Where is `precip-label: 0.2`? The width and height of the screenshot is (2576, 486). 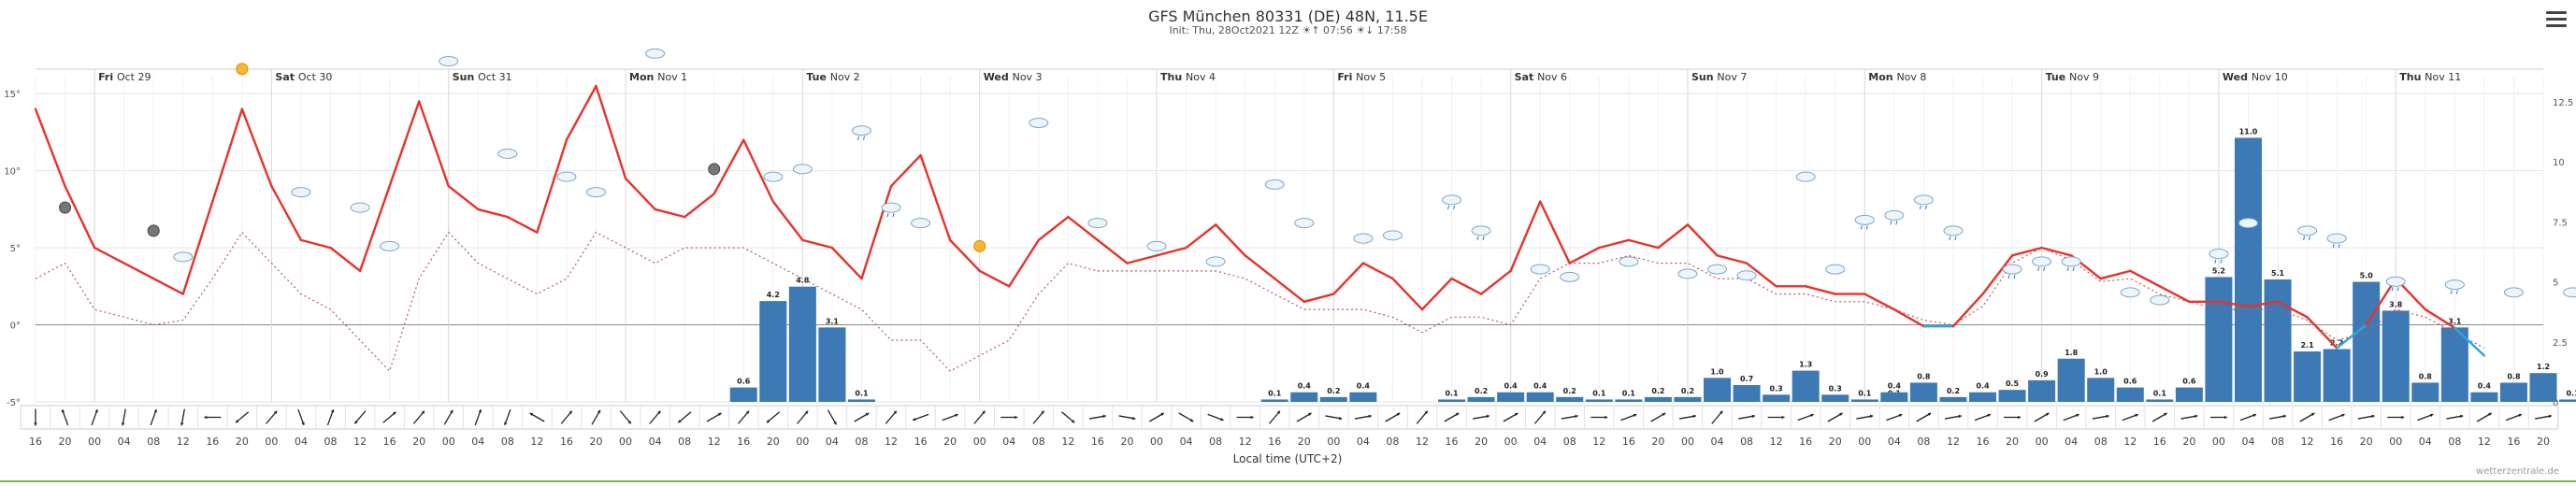 precip-label: 0.2 is located at coordinates (1954, 391).